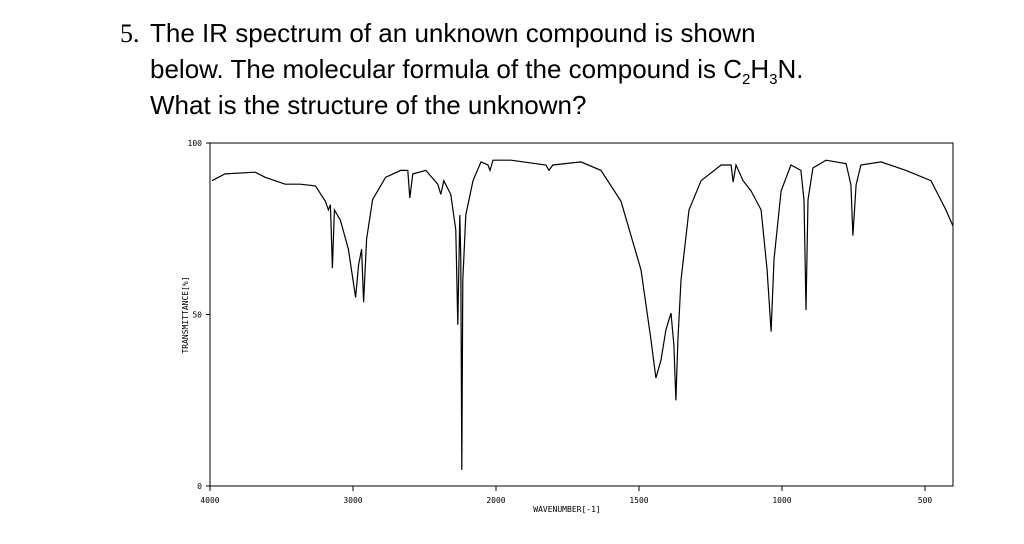  Describe the element at coordinates (791, 69) in the screenshot. I see `text: N.` at that location.